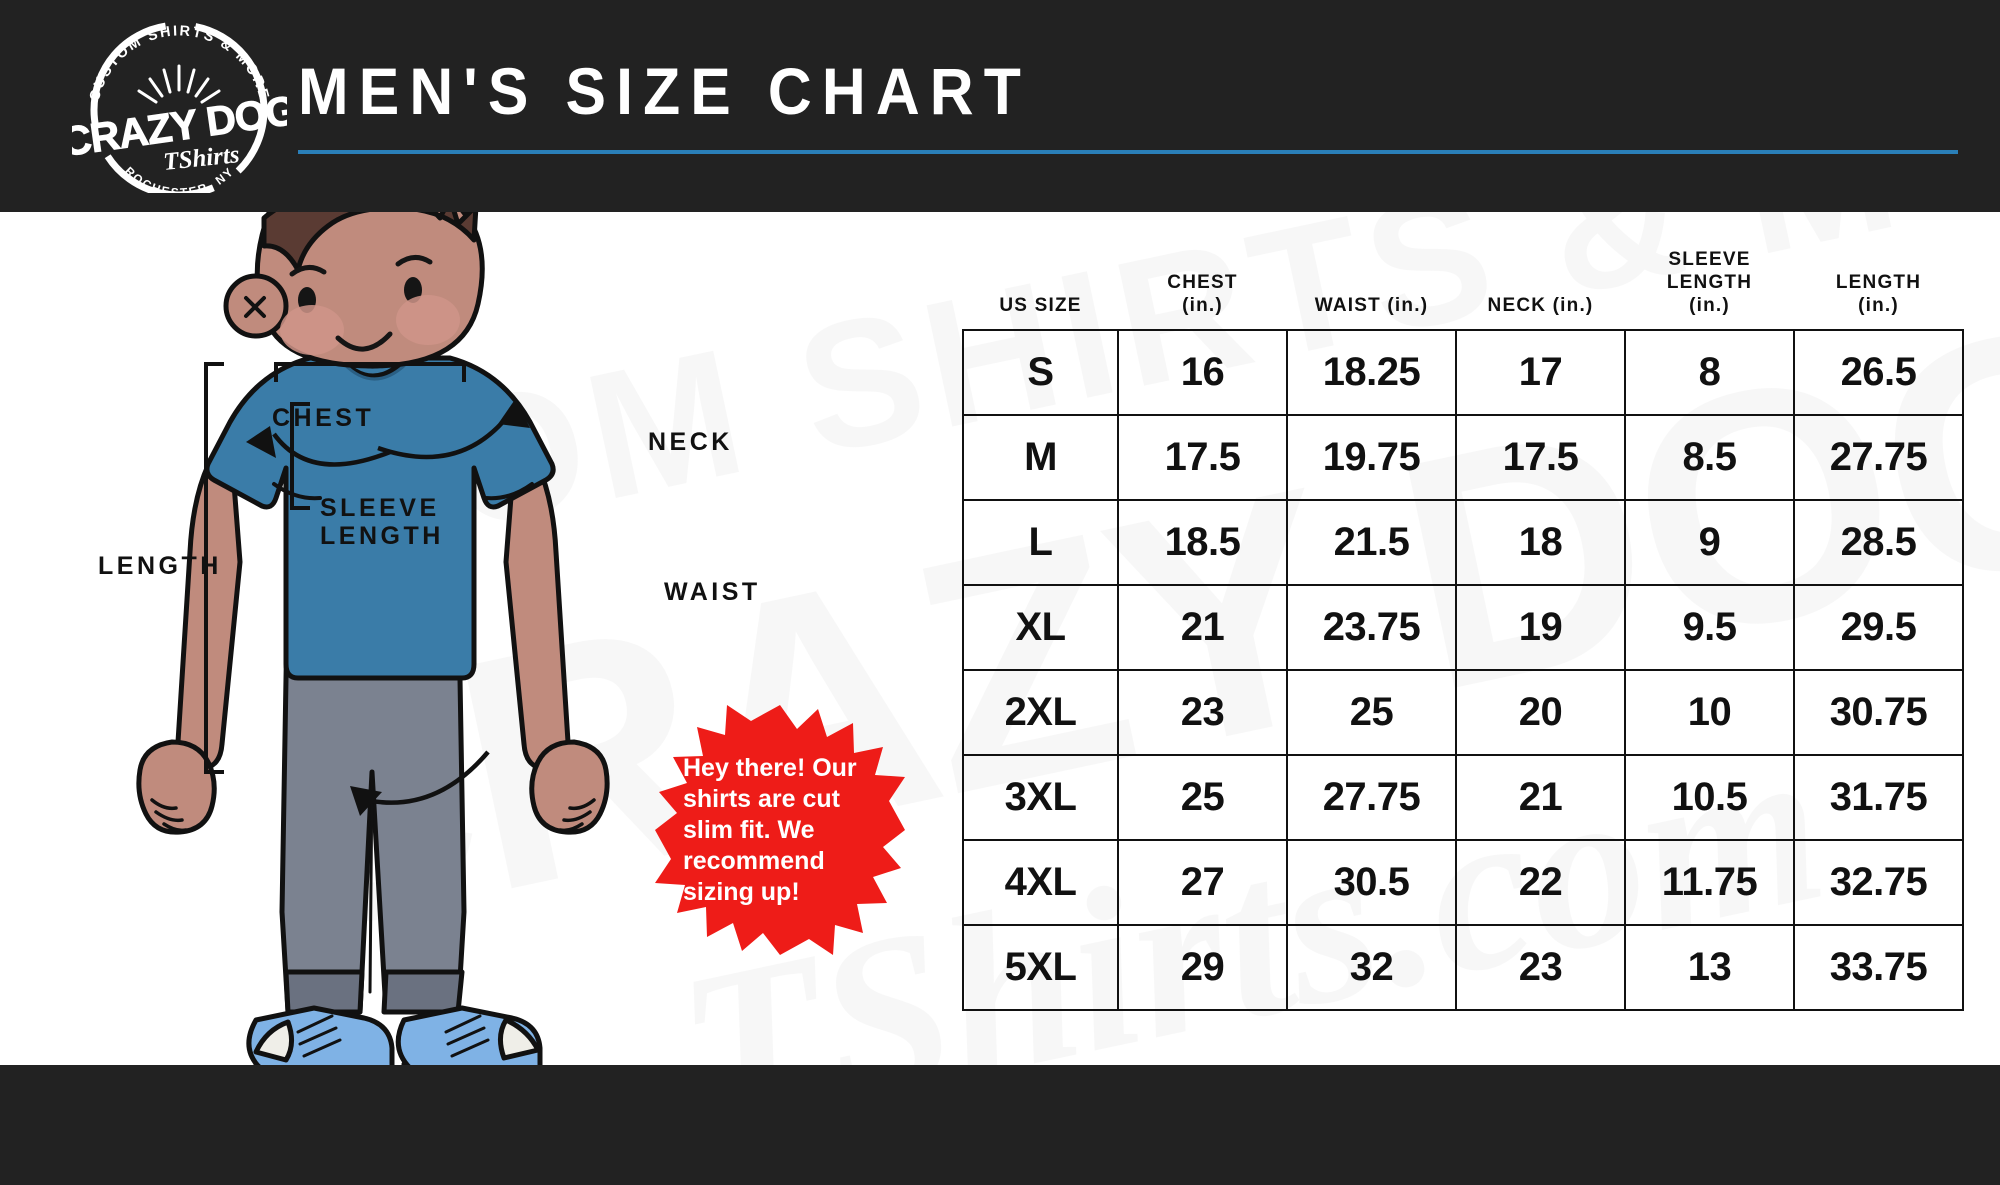 Image resolution: width=2000 pixels, height=1185 pixels. Describe the element at coordinates (1540, 542) in the screenshot. I see `cell-neck: 18` at that location.